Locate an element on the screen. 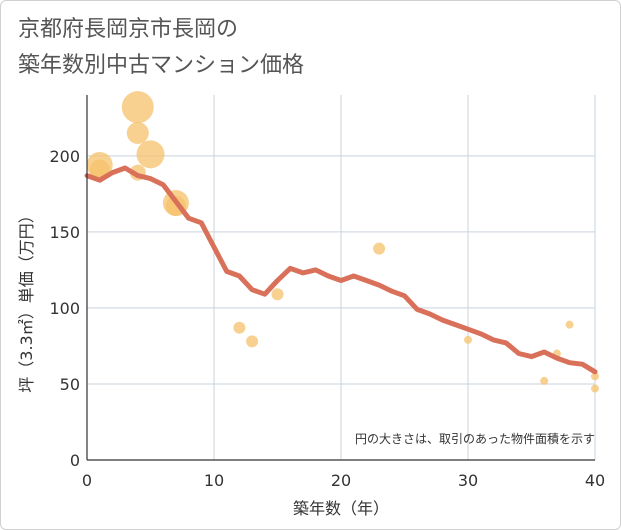 Image resolution: width=621 pixels, height=530 pixels. x-axis-label: 築年数（年） is located at coordinates (341, 508).